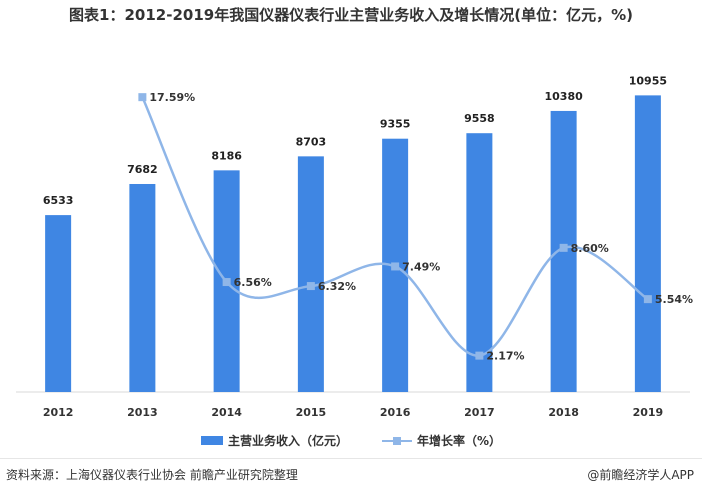 The width and height of the screenshot is (702, 493). What do you see at coordinates (311, 412) in the screenshot?
I see `x-tick-label-2015: 2015` at bounding box center [311, 412].